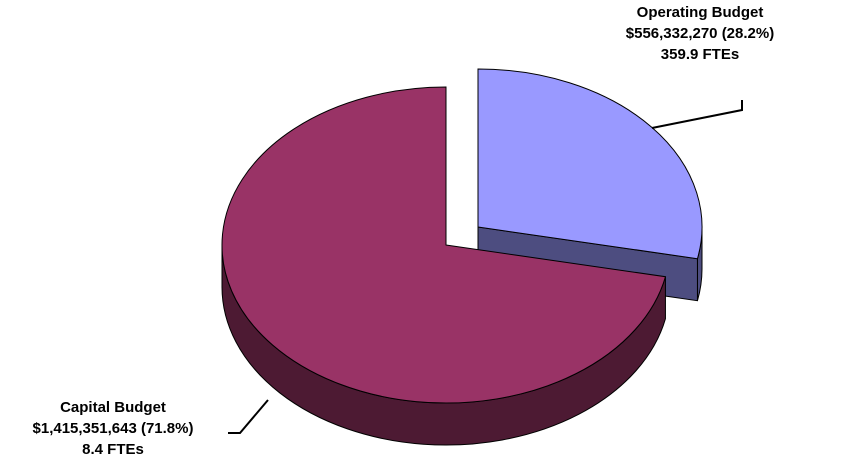 This screenshot has width=841, height=471. I want to click on capital-budget-leader-line, so click(248, 416).